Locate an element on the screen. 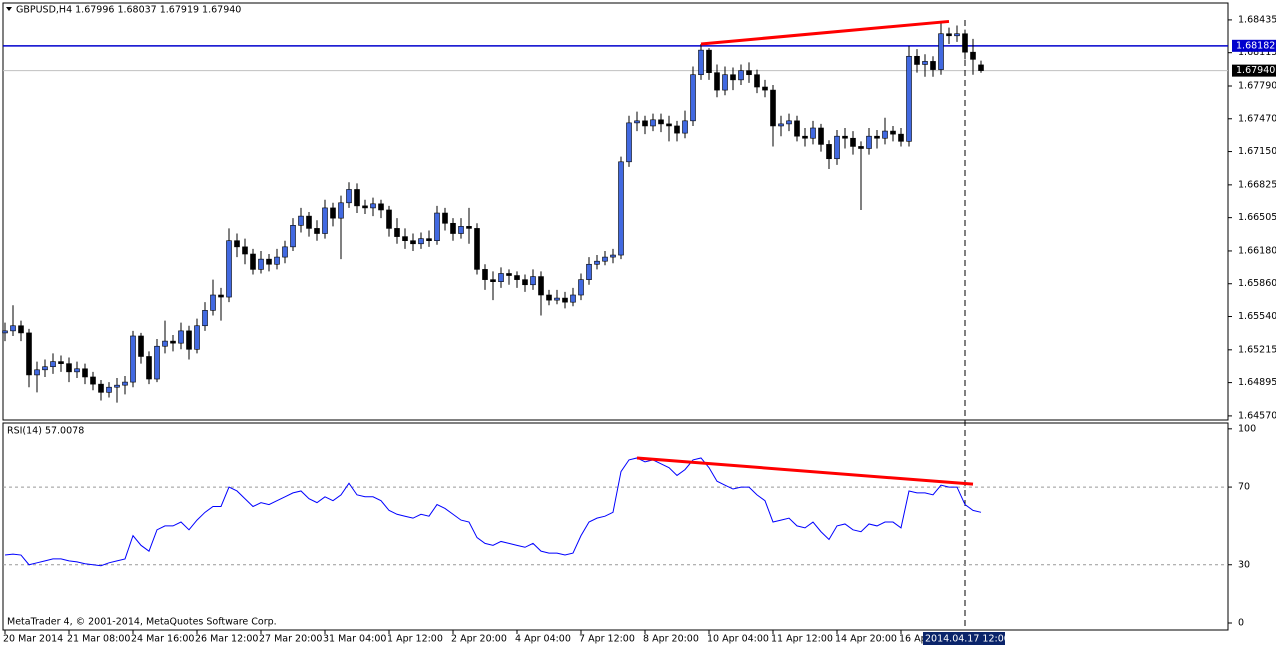 The width and height of the screenshot is (1276, 648). y-tick-label: 1.65540 is located at coordinates (1257, 316).